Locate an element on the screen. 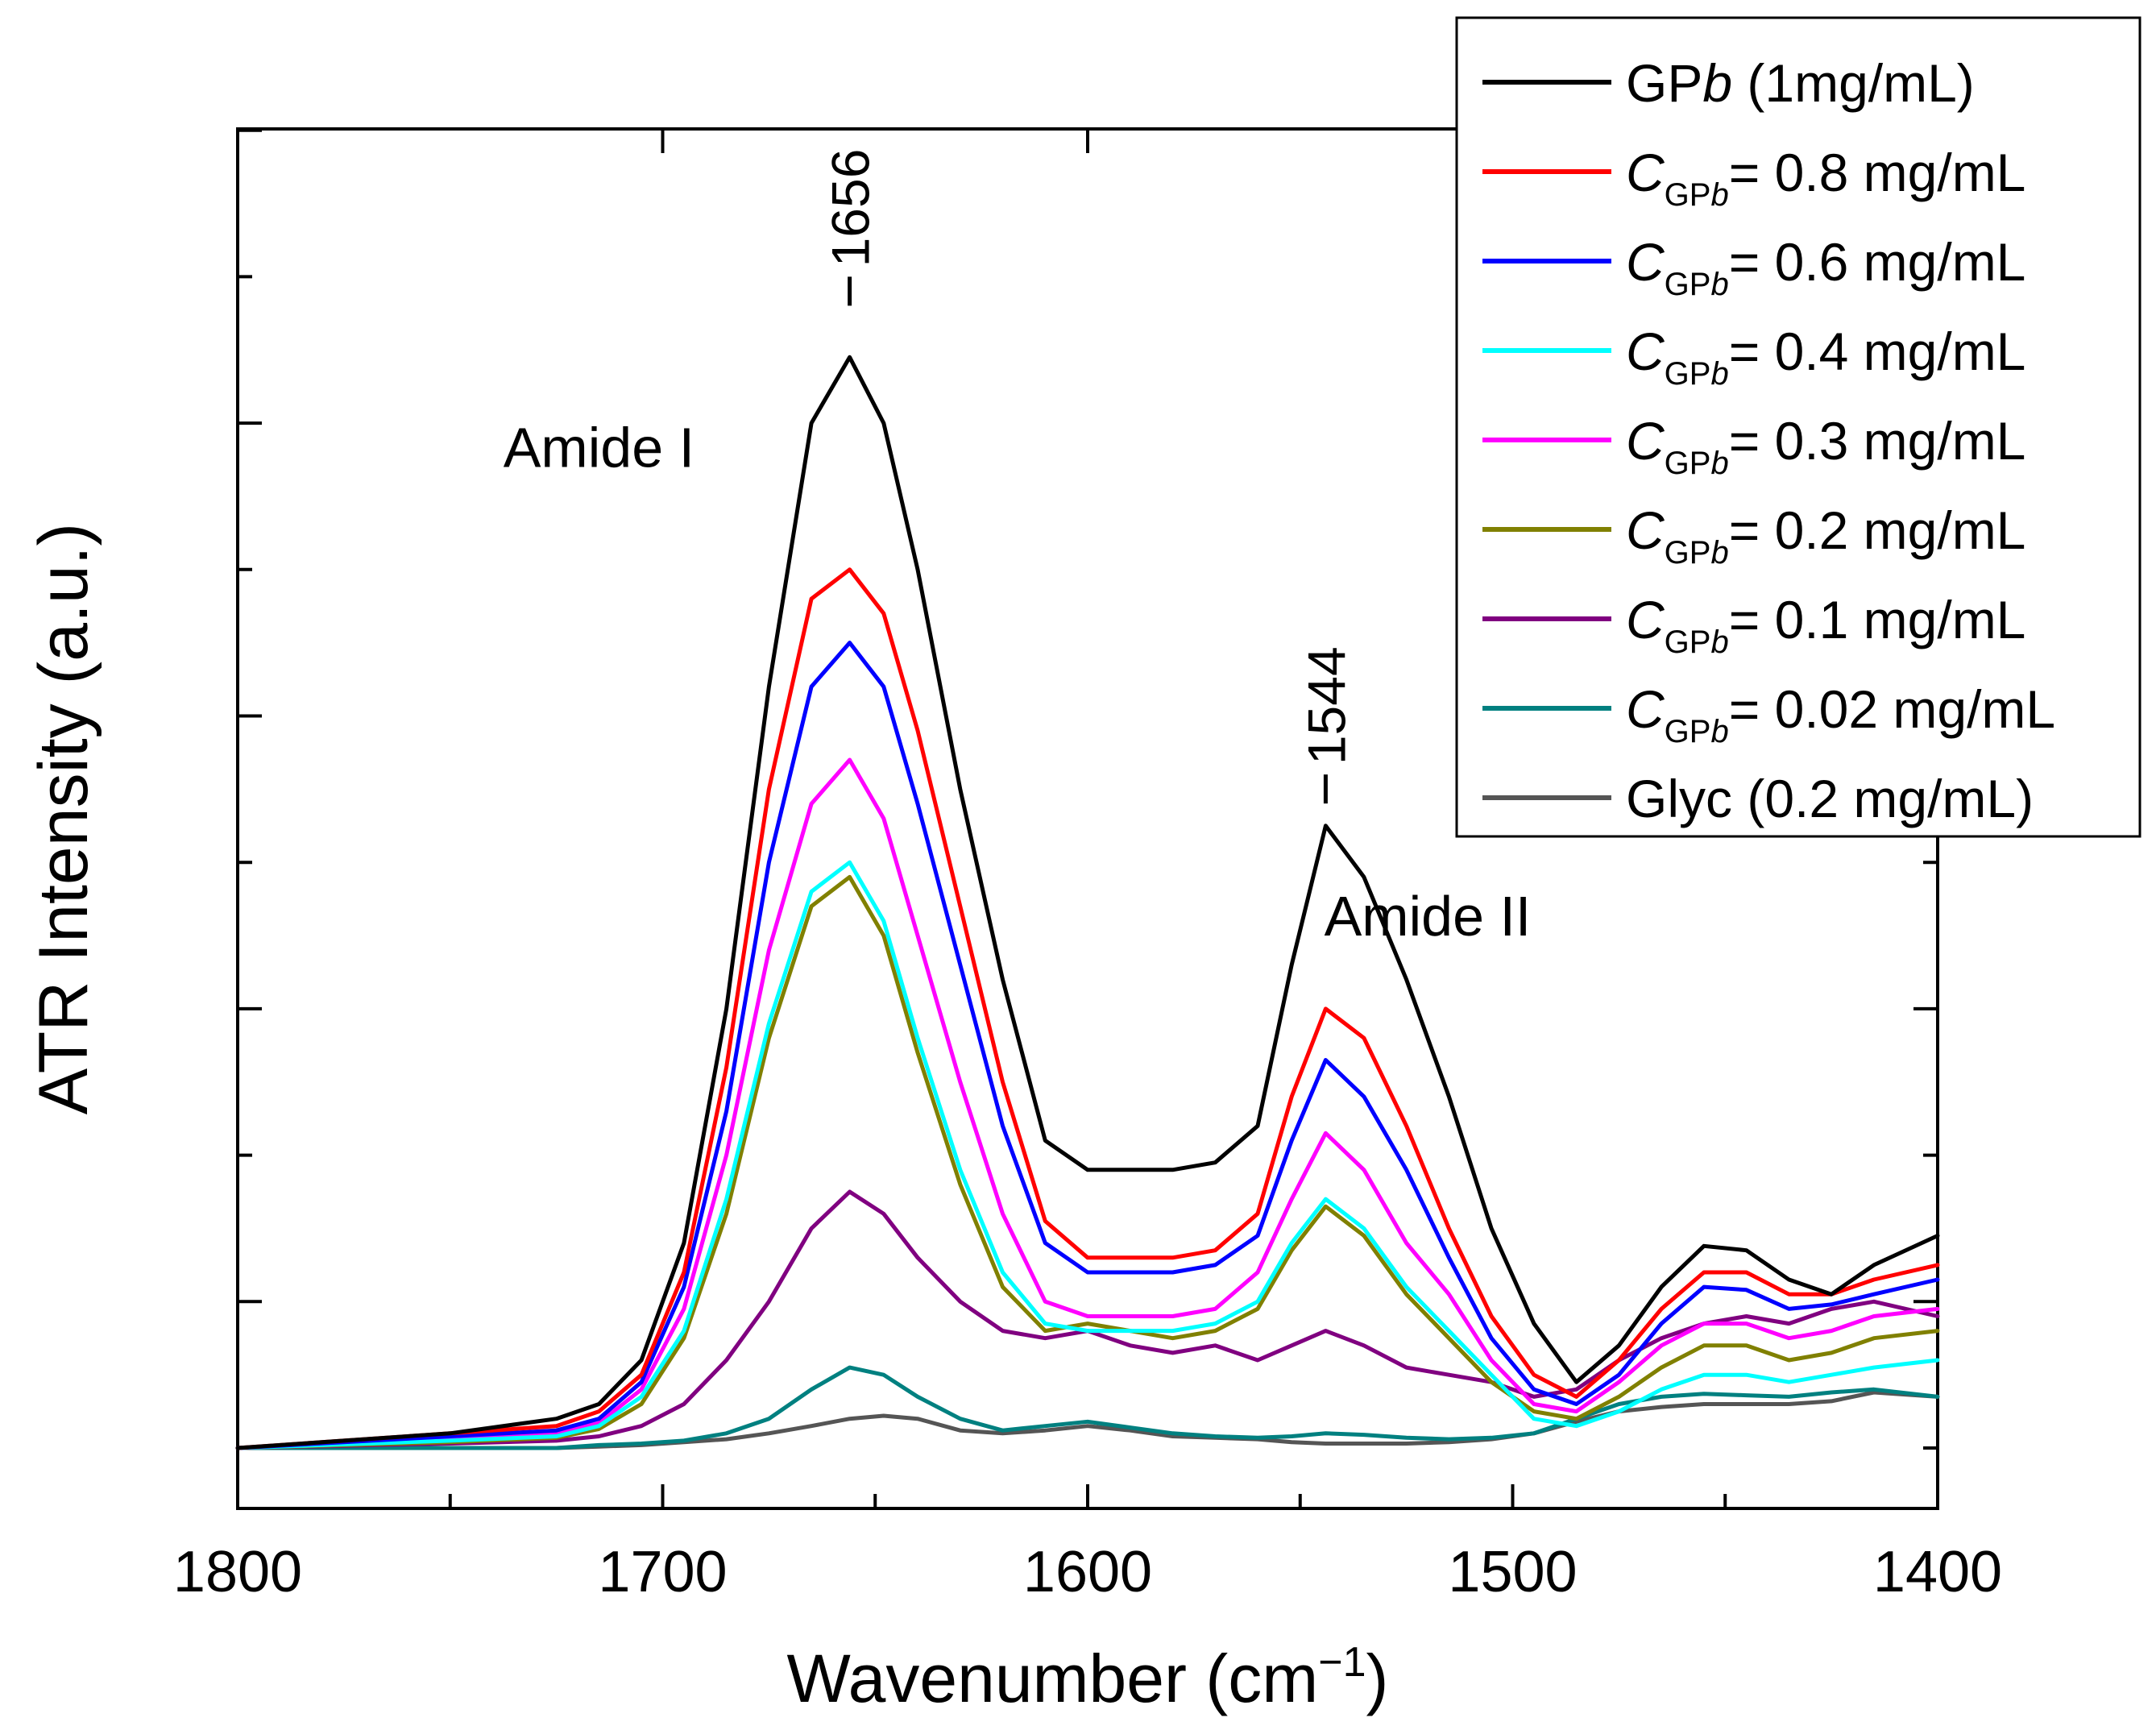  legend-entry: CGPb= 0.1 mg/mL is located at coordinates (1825, 625).